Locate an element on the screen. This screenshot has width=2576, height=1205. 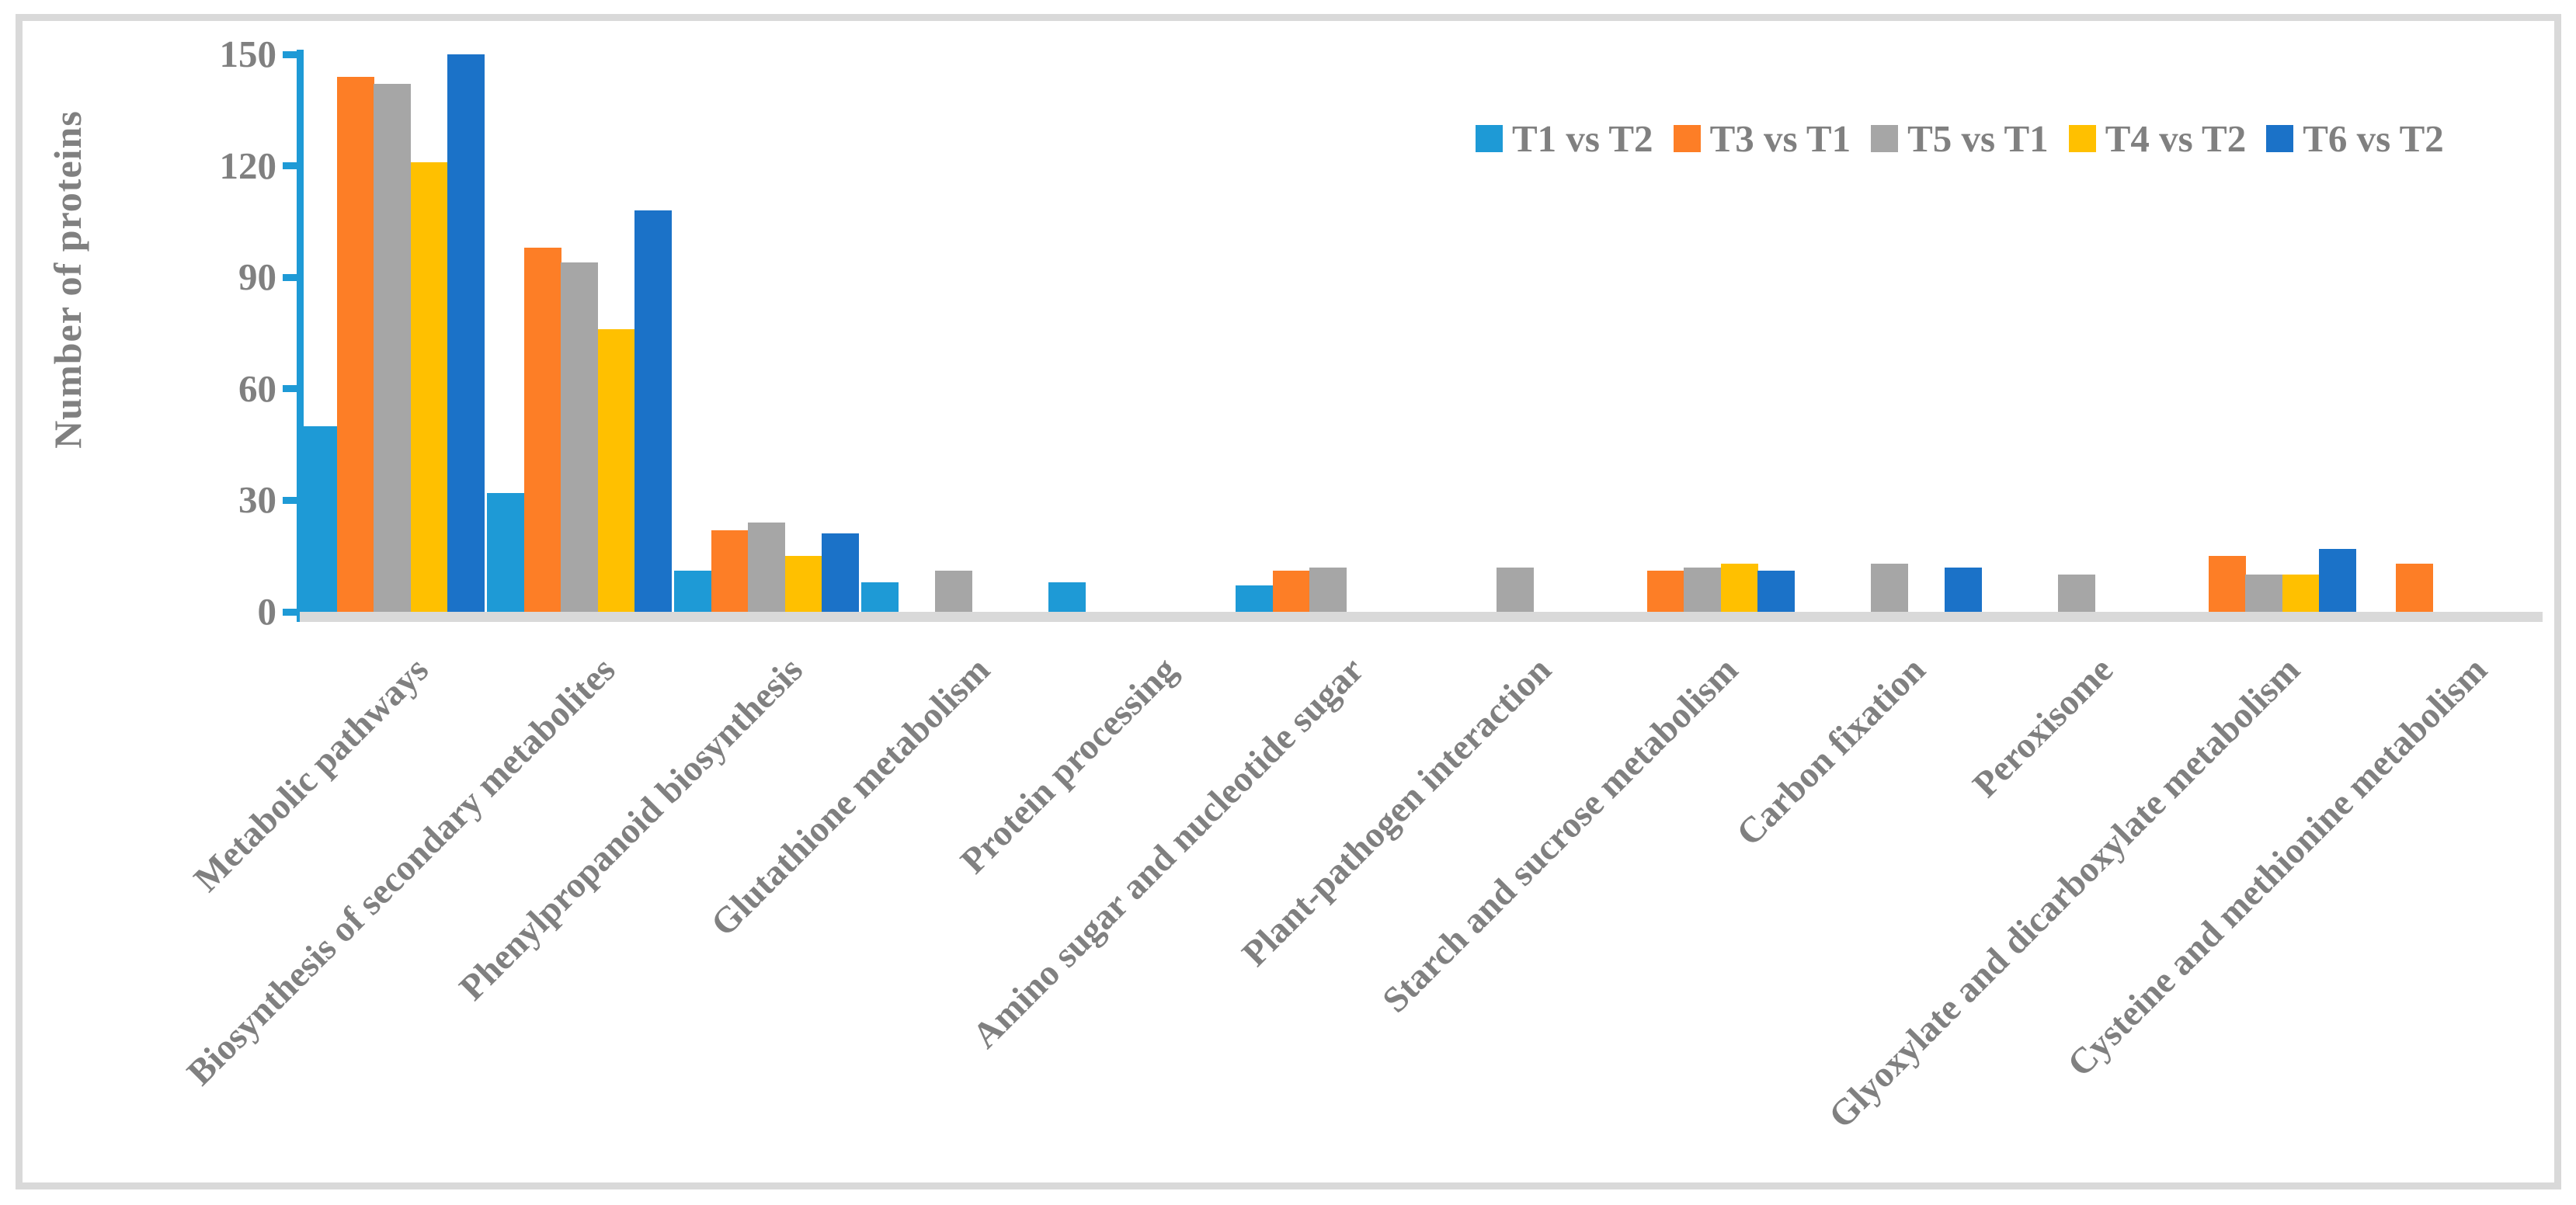
bar-T5vsT1-biosynthesis-of-secondary-metabolites is located at coordinates (579, 437).